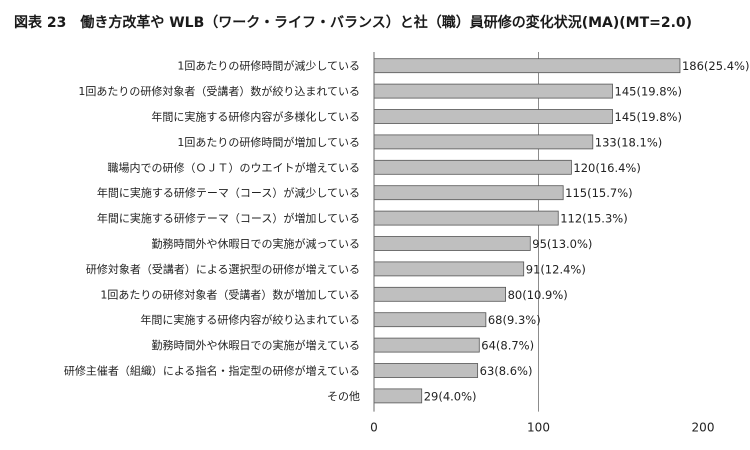 This screenshot has height=450, width=750. Describe the element at coordinates (593, 219) in the screenshot. I see `value-label-7: 112(15.3%)` at that location.